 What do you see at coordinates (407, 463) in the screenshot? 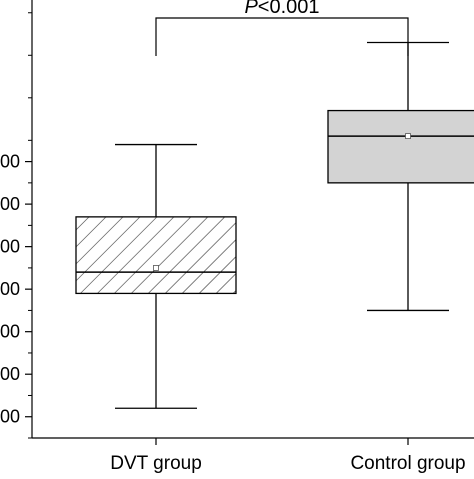
I see `x-category-label: Control group` at bounding box center [407, 463].